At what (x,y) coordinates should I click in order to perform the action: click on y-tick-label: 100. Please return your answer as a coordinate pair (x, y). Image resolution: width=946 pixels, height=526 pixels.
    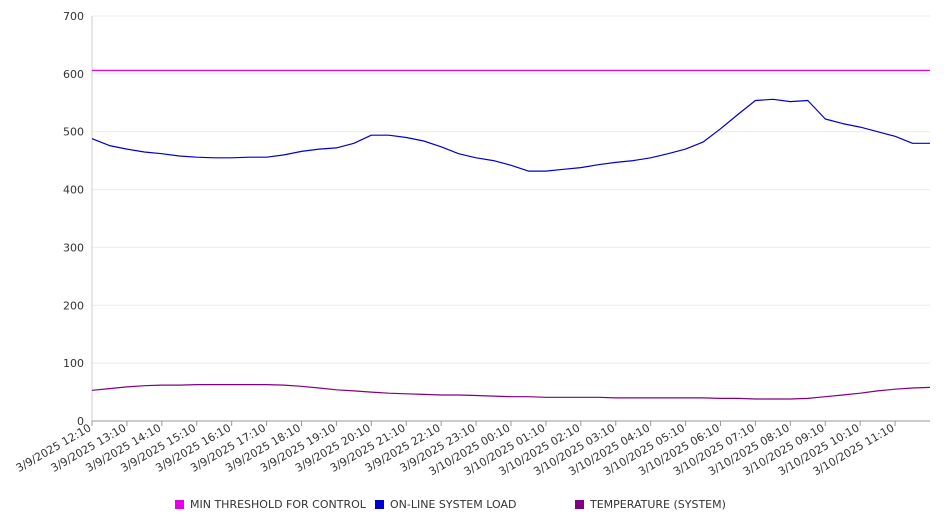
    Looking at the image, I should click on (73, 363).